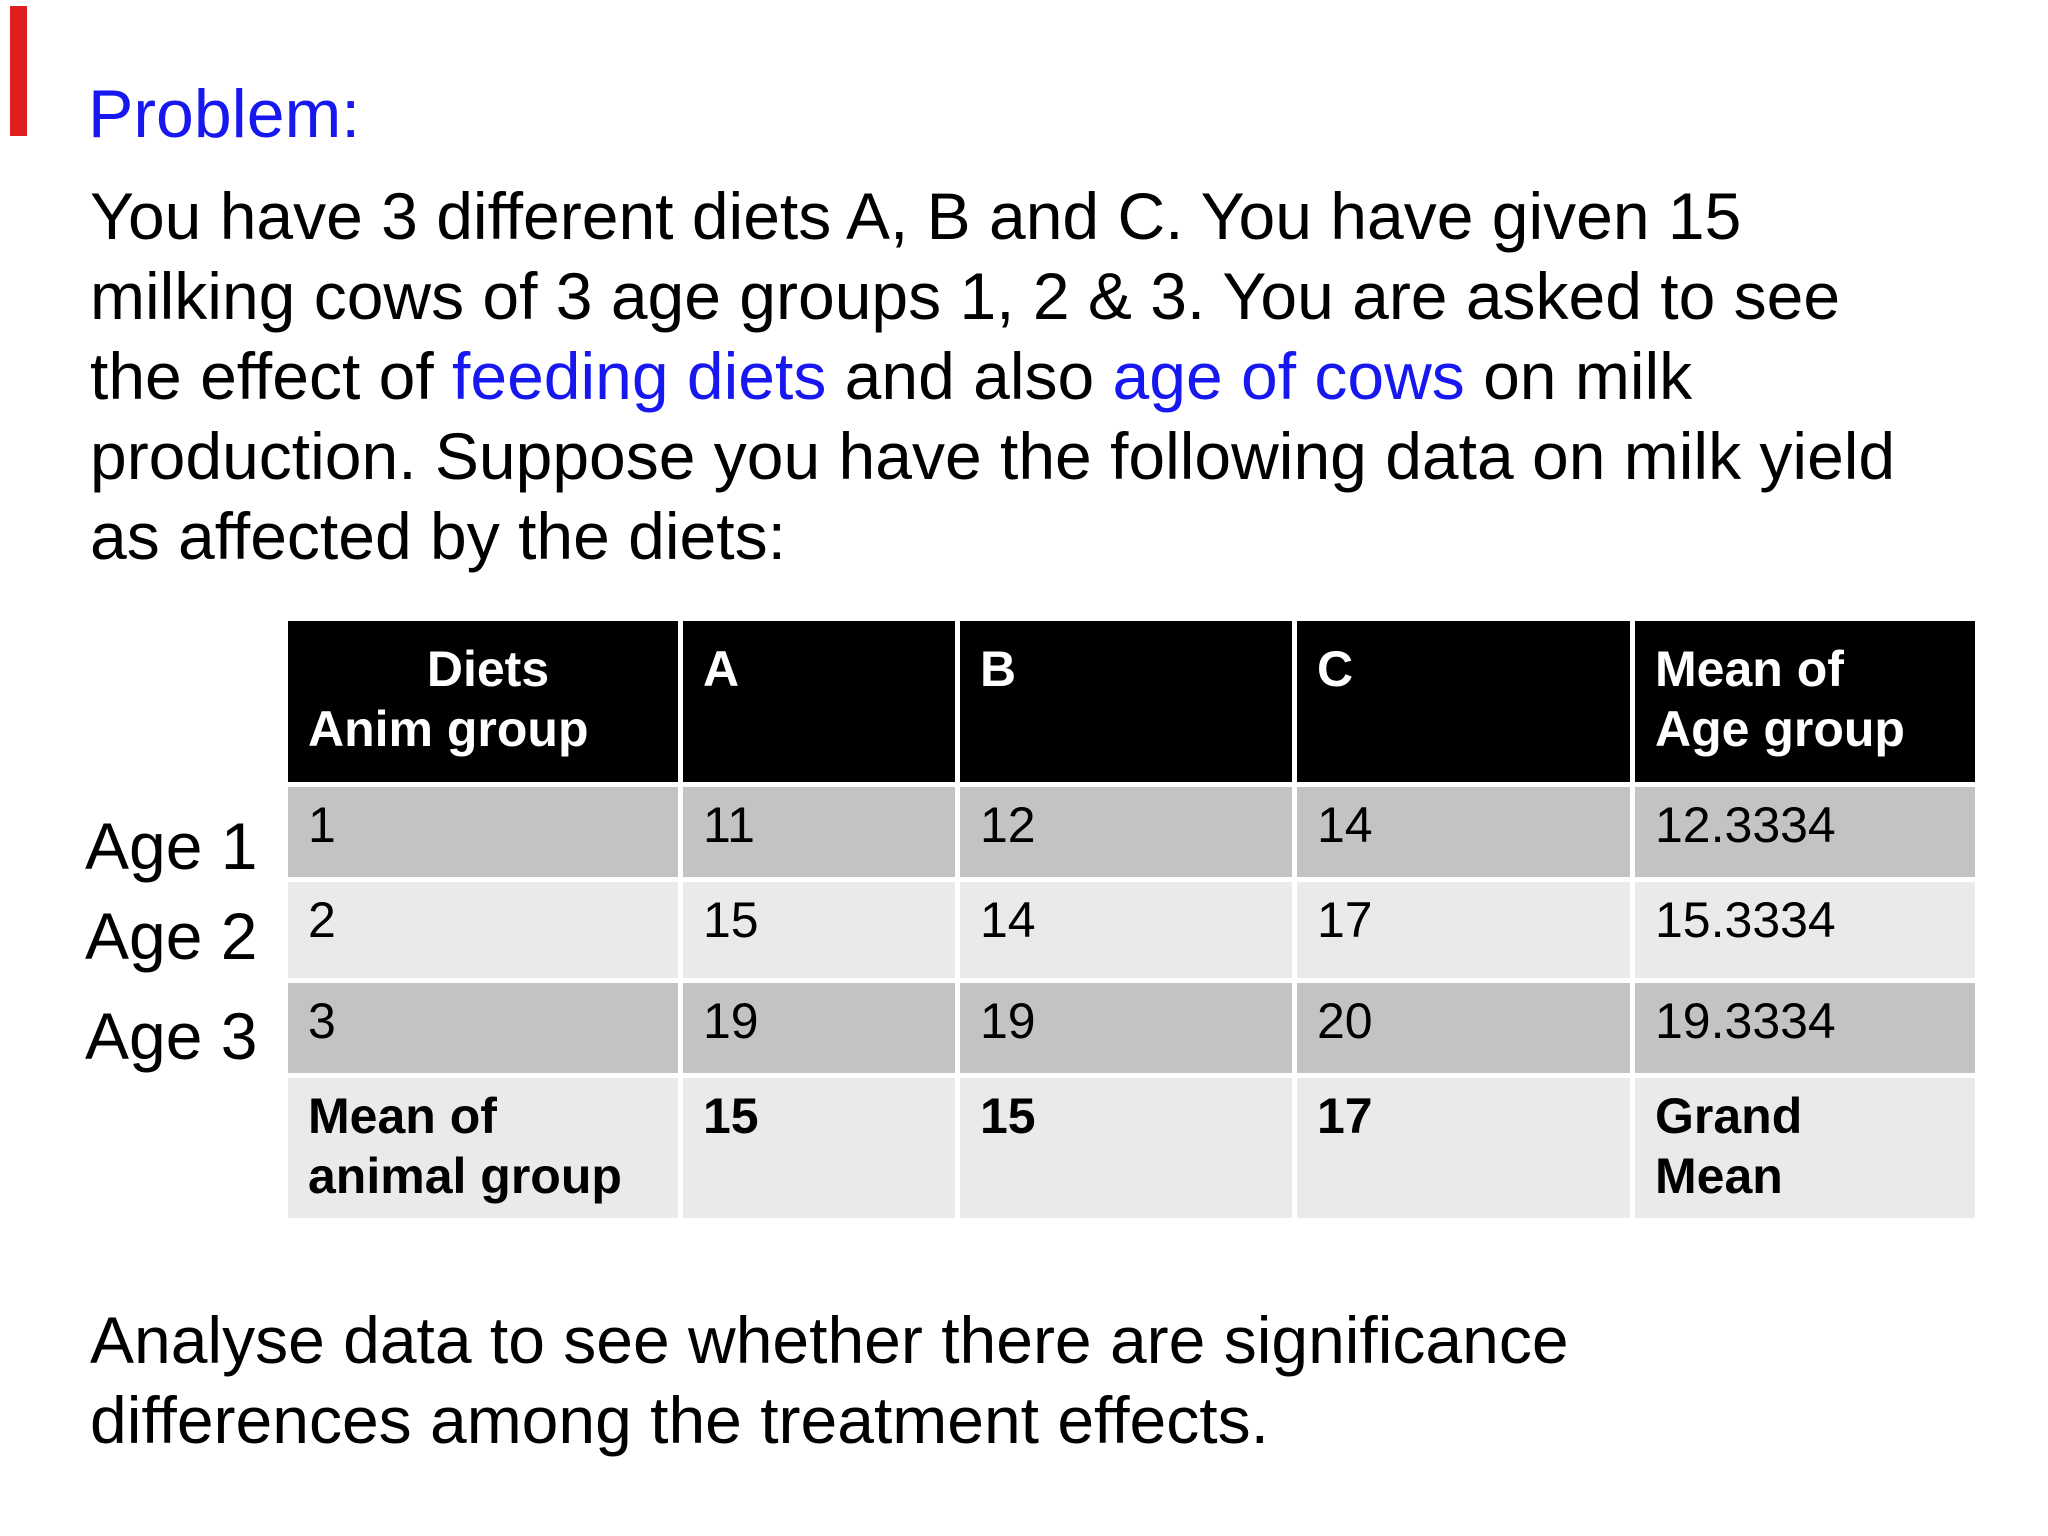  What do you see at coordinates (639, 376) in the screenshot?
I see `accent-phrase: feeding diets` at bounding box center [639, 376].